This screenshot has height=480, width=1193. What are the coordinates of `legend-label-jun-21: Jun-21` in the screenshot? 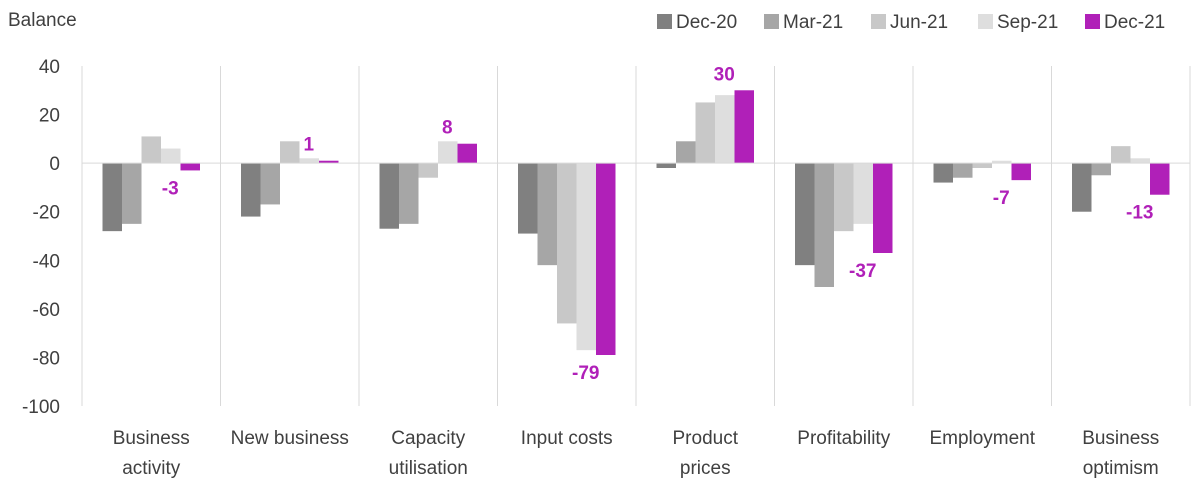 It's located at (919, 22).